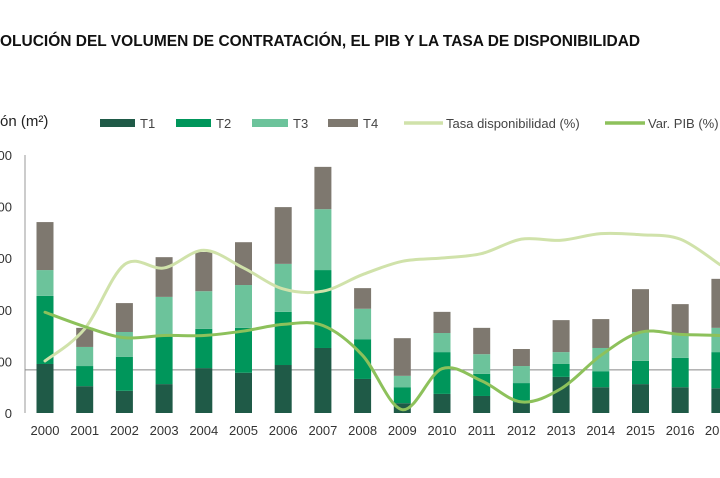 The height and width of the screenshot is (478, 720). I want to click on x-tick-label: 2006, so click(283, 430).